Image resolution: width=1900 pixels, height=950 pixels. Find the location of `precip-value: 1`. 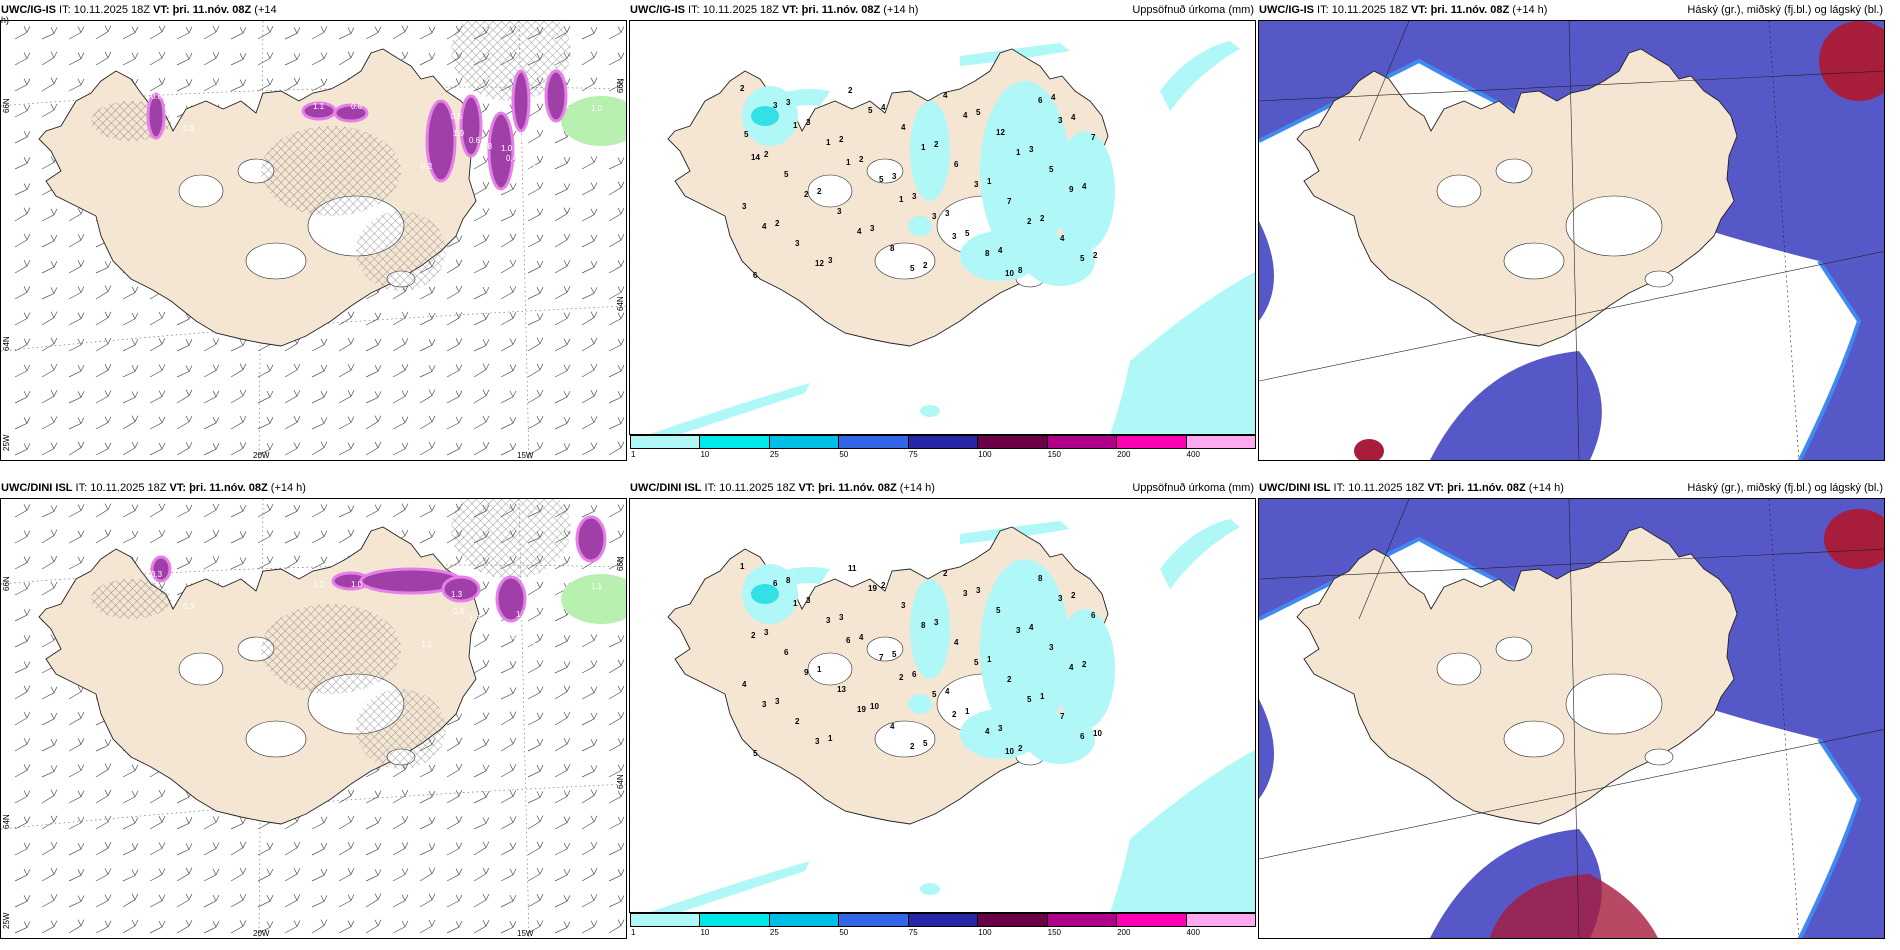

precip-value: 1 is located at coordinates (967, 711).